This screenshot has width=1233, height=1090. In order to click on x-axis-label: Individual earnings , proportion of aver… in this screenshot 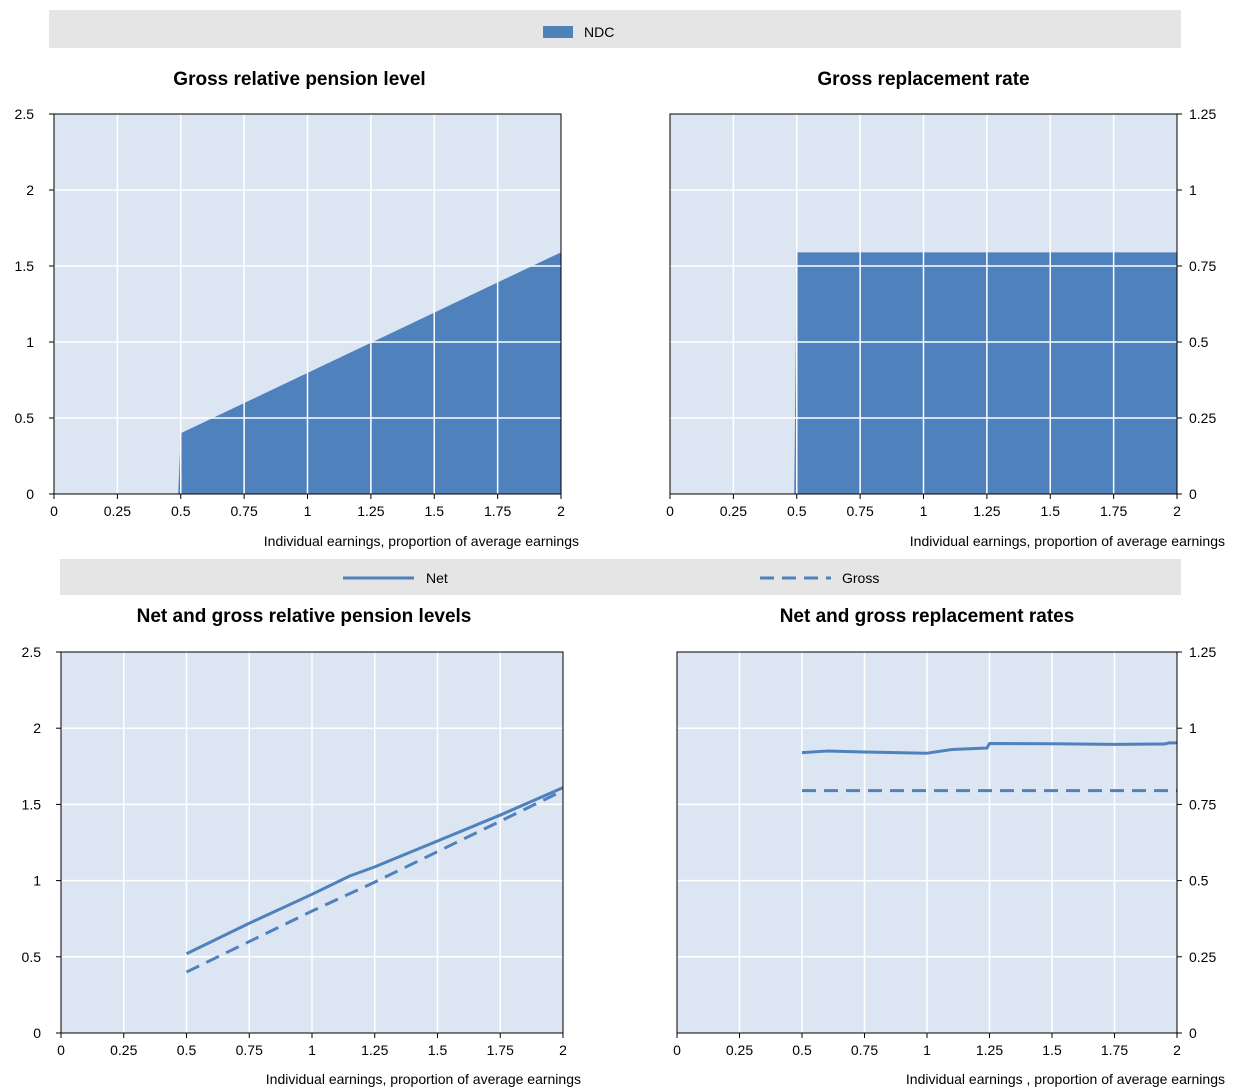, I will do `click(1065, 1079)`.